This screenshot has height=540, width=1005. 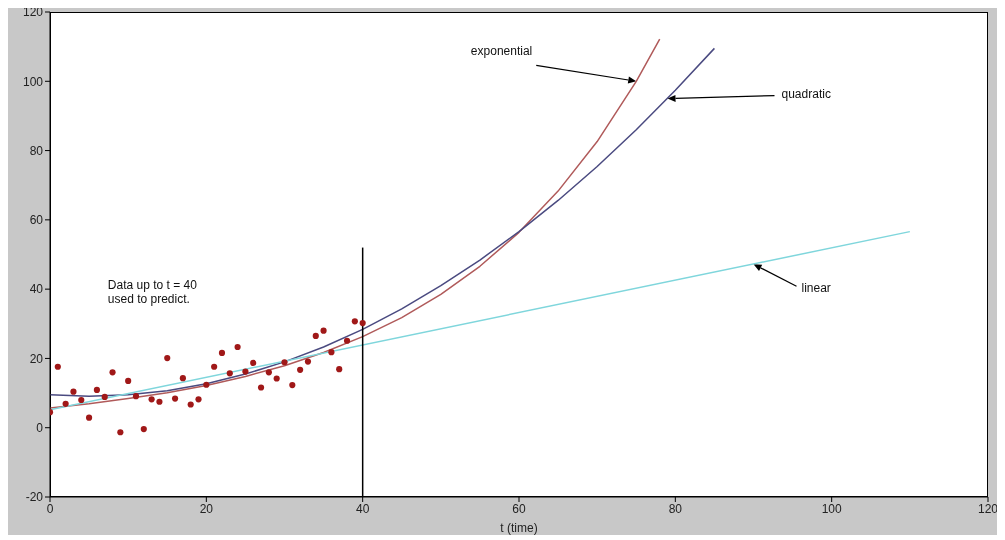 What do you see at coordinates (36, 150) in the screenshot?
I see `y-tick-label: 80` at bounding box center [36, 150].